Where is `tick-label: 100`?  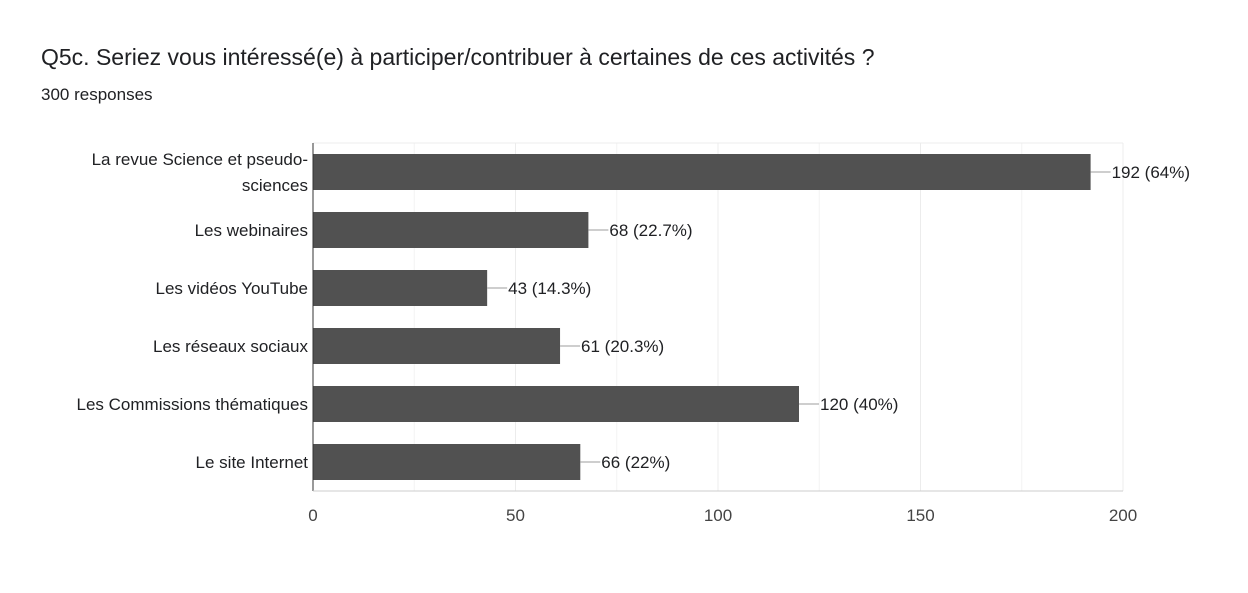 tick-label: 100 is located at coordinates (718, 515).